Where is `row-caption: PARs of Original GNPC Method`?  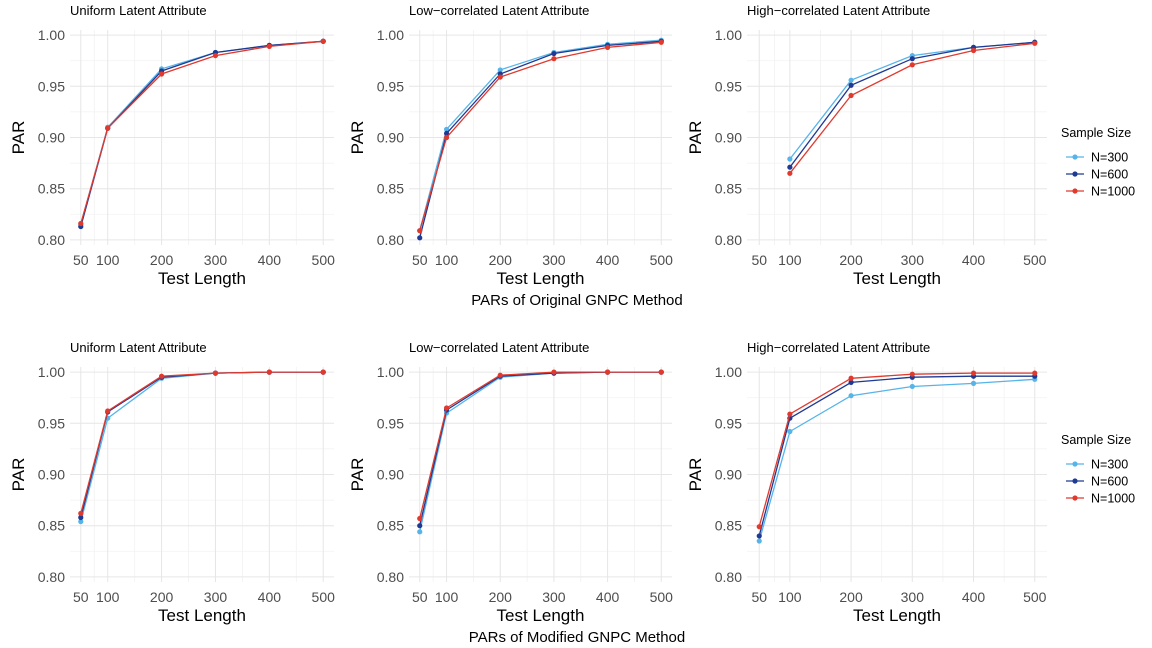 row-caption: PARs of Original GNPC Method is located at coordinates (576, 300).